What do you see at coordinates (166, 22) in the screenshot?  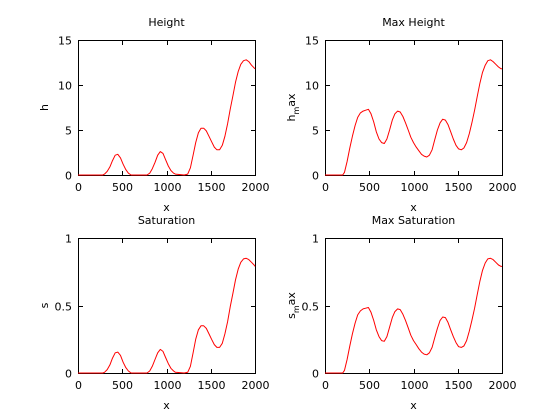 I see `plot-title: Height` at bounding box center [166, 22].